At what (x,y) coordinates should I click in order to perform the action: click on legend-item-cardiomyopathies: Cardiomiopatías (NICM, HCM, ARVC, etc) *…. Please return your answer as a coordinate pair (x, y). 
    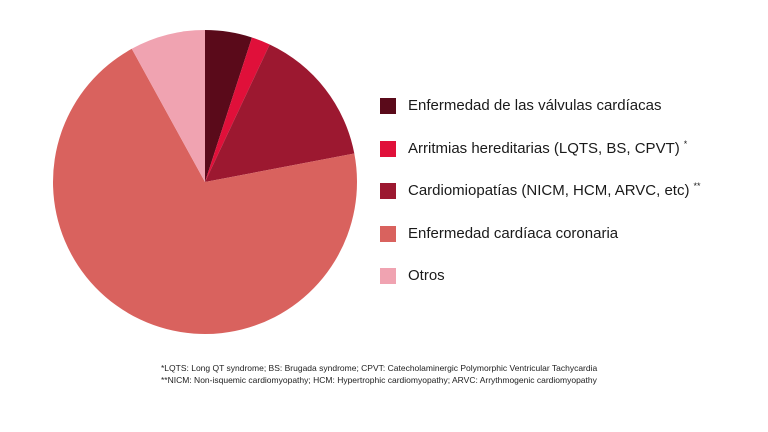
    Looking at the image, I should click on (540, 191).